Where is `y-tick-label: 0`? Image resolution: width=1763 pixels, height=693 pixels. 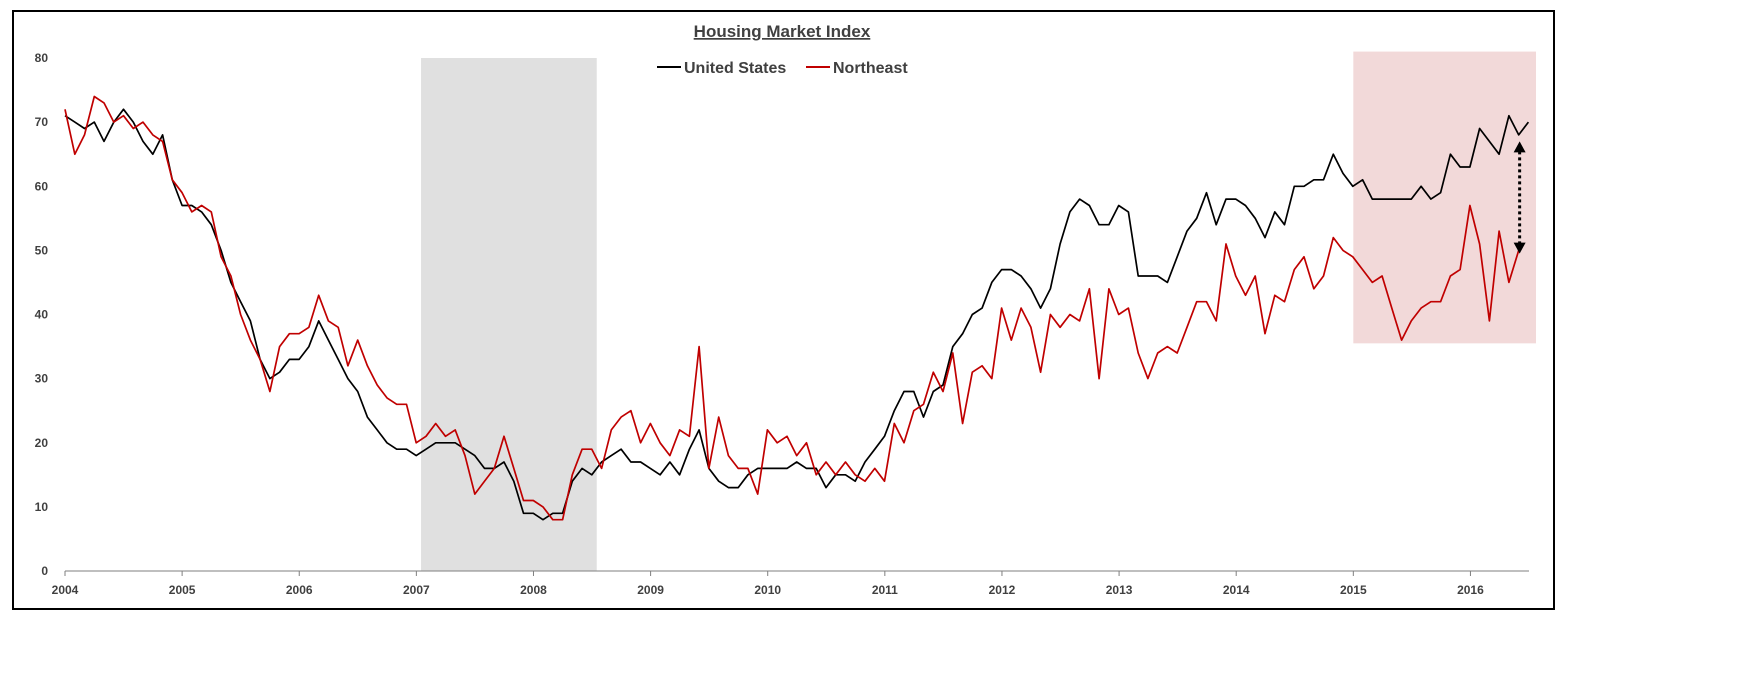
y-tick-label: 0 is located at coordinates (44, 571).